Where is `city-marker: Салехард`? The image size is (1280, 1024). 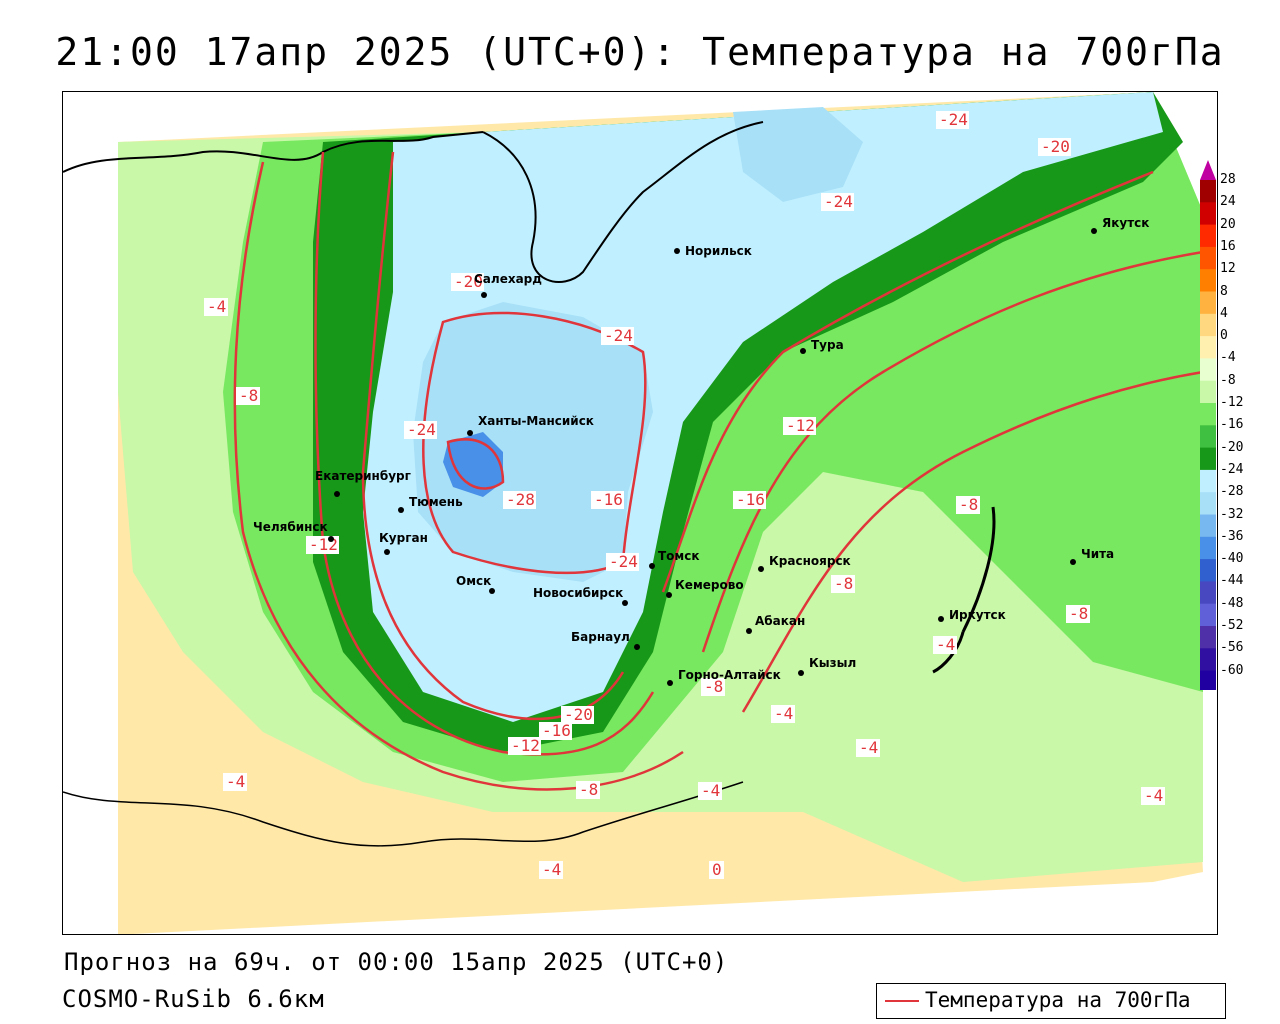
city-marker: Салехард is located at coordinates (508, 285).